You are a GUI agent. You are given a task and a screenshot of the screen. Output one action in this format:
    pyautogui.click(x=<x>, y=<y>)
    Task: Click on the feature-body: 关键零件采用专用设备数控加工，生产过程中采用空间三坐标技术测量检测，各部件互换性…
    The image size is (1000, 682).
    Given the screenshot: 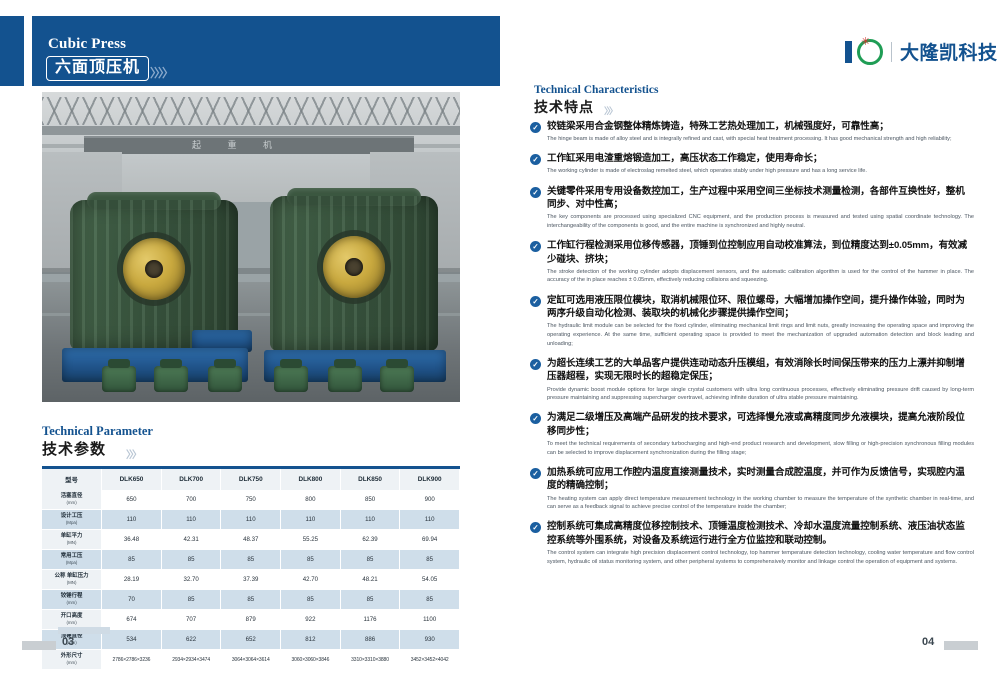 What is the action you would take?
    pyautogui.click(x=760, y=208)
    